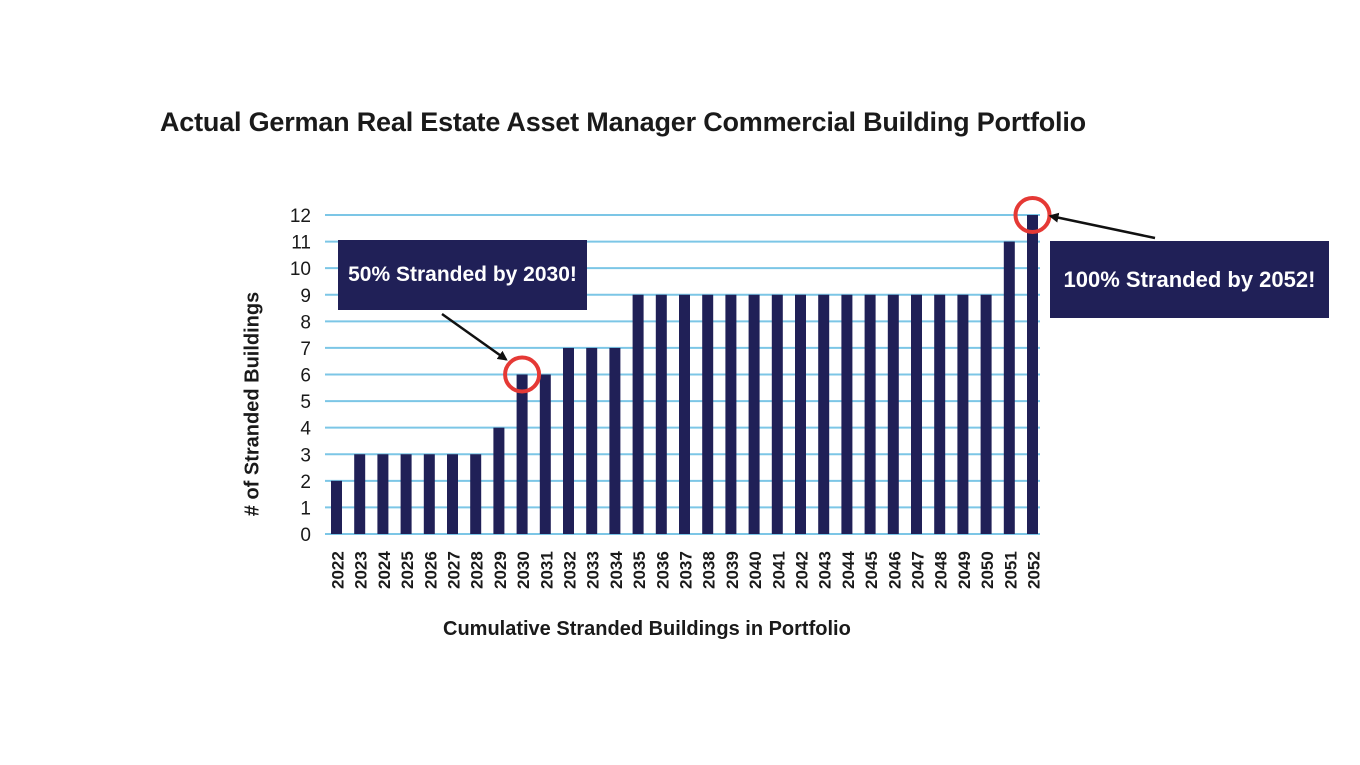 Image resolution: width=1360 pixels, height=765 pixels. Describe the element at coordinates (305, 349) in the screenshot. I see `y-tick-label: 7` at that location.